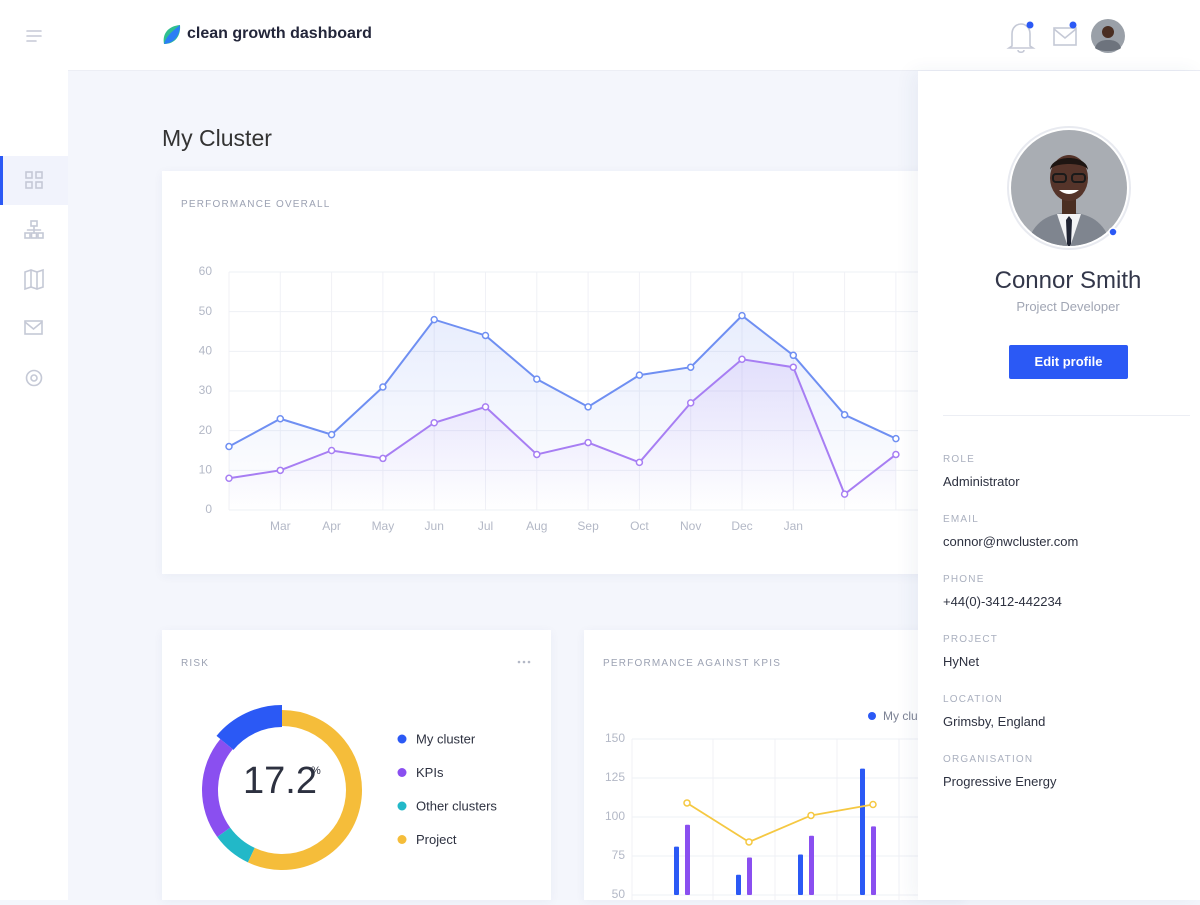  What do you see at coordinates (34, 279) in the screenshot?
I see `map-icon` at bounding box center [34, 279].